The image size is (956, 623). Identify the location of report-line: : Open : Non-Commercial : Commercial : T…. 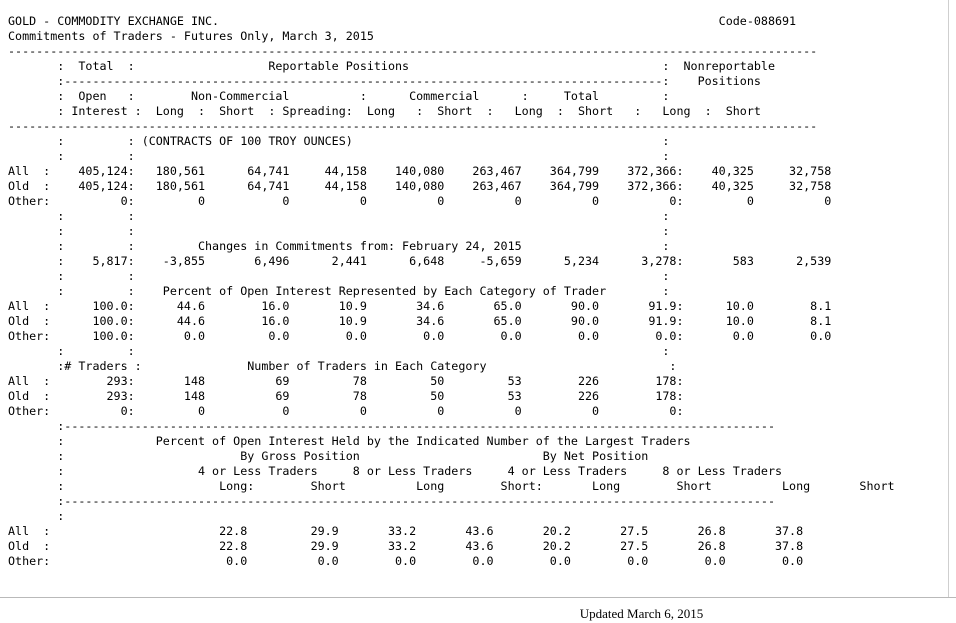
(339, 96).